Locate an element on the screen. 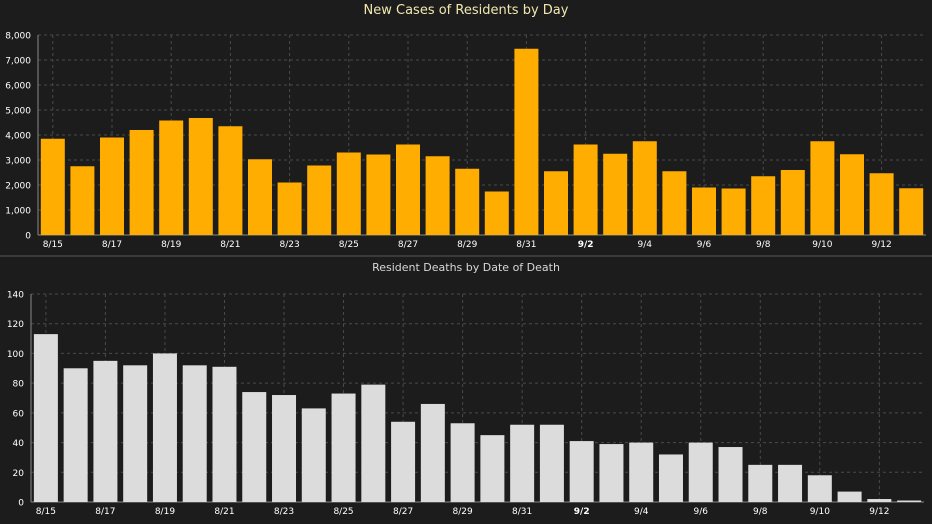 The width and height of the screenshot is (932, 524). deaths-y-tick-label: 140 is located at coordinates (15, 296).